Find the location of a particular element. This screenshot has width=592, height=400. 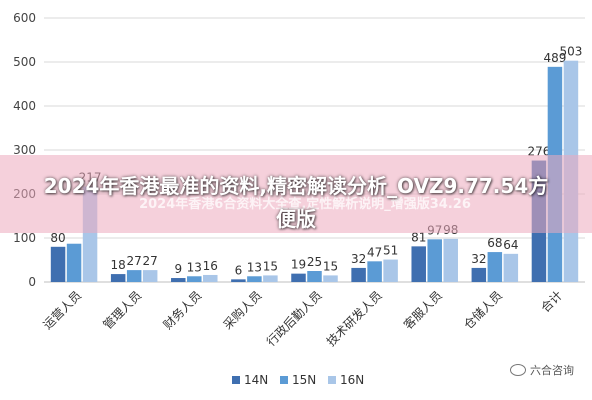

legend-label: 16N is located at coordinates (352, 380).